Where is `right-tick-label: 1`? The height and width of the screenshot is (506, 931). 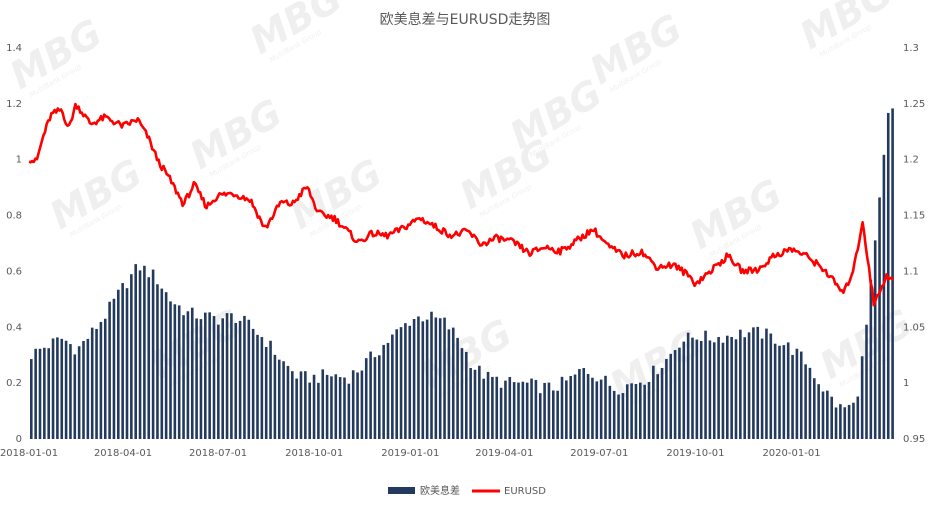
right-tick-label: 1 is located at coordinates (906, 383).